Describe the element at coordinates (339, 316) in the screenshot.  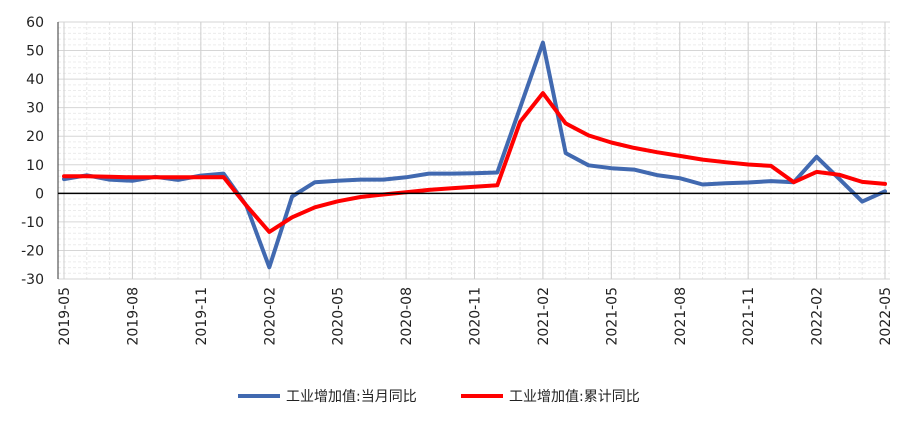
I see `x-tick-label: 2020-05` at that location.